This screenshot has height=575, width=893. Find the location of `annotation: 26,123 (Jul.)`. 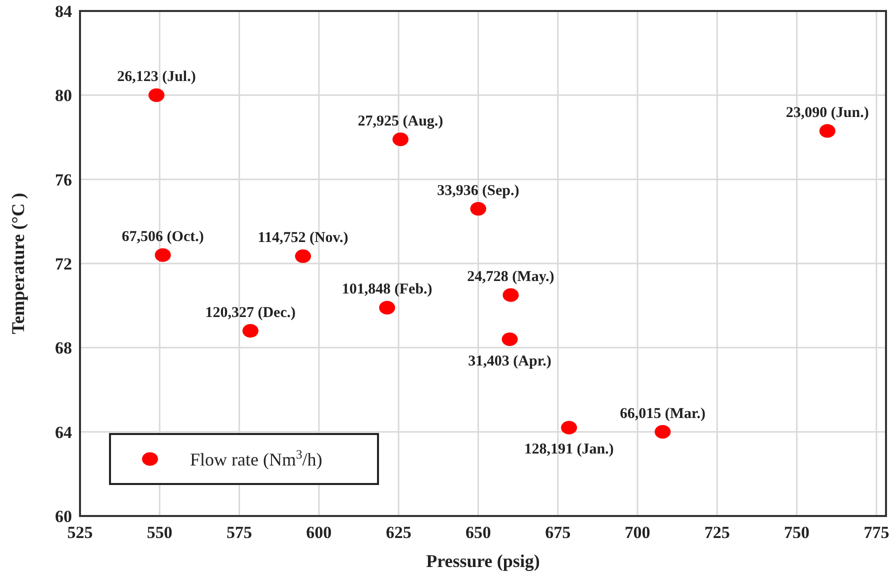

annotation: 26,123 (Jul.) is located at coordinates (156, 77).